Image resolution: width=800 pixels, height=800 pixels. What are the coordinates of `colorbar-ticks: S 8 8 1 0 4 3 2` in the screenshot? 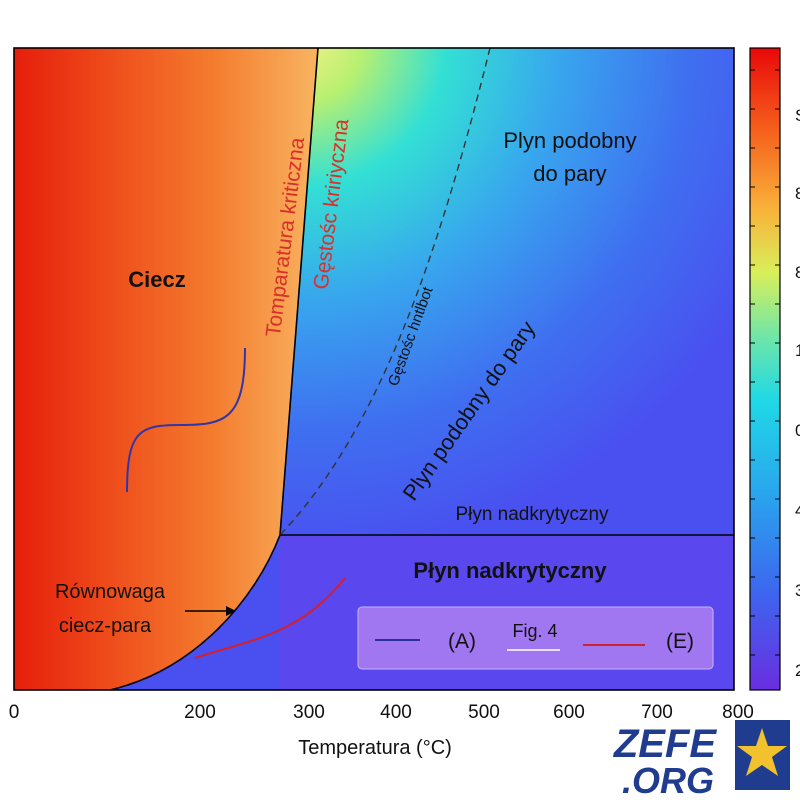 It's located at (775, 374).